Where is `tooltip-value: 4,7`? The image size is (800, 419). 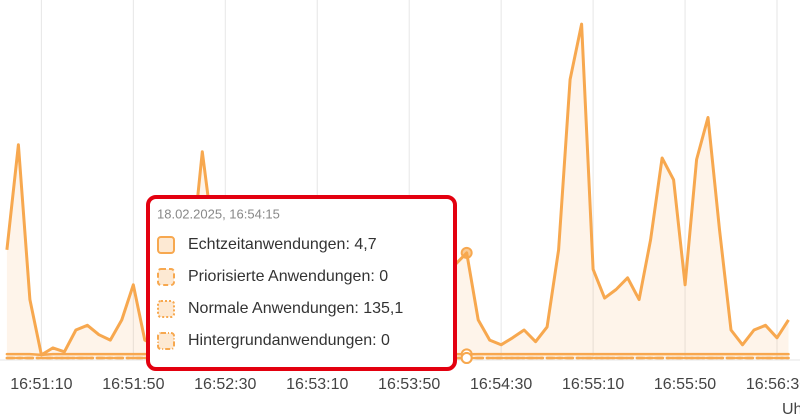
tooltip-value: 4,7 is located at coordinates (365, 244).